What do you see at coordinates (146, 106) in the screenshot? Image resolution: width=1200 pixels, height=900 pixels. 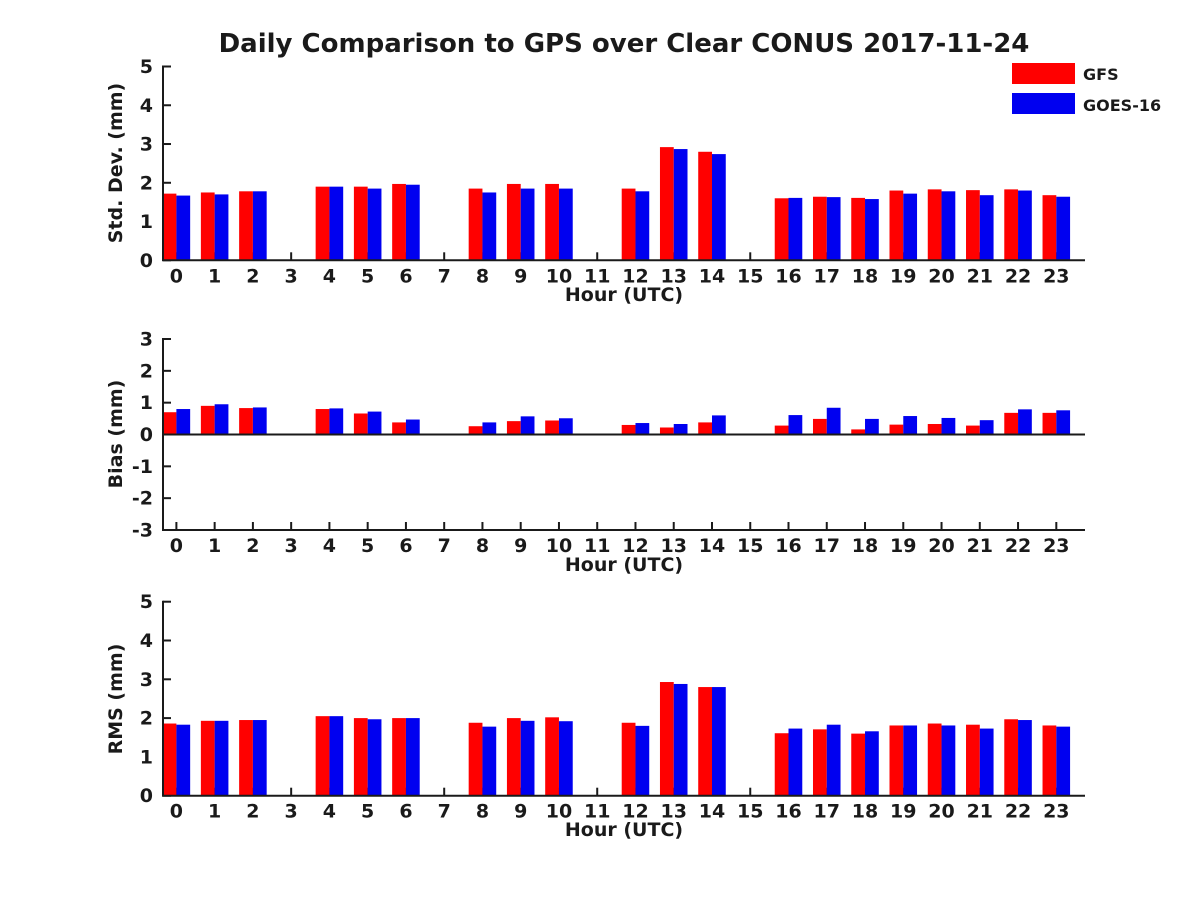 I see `y-tick-label: 4` at bounding box center [146, 106].